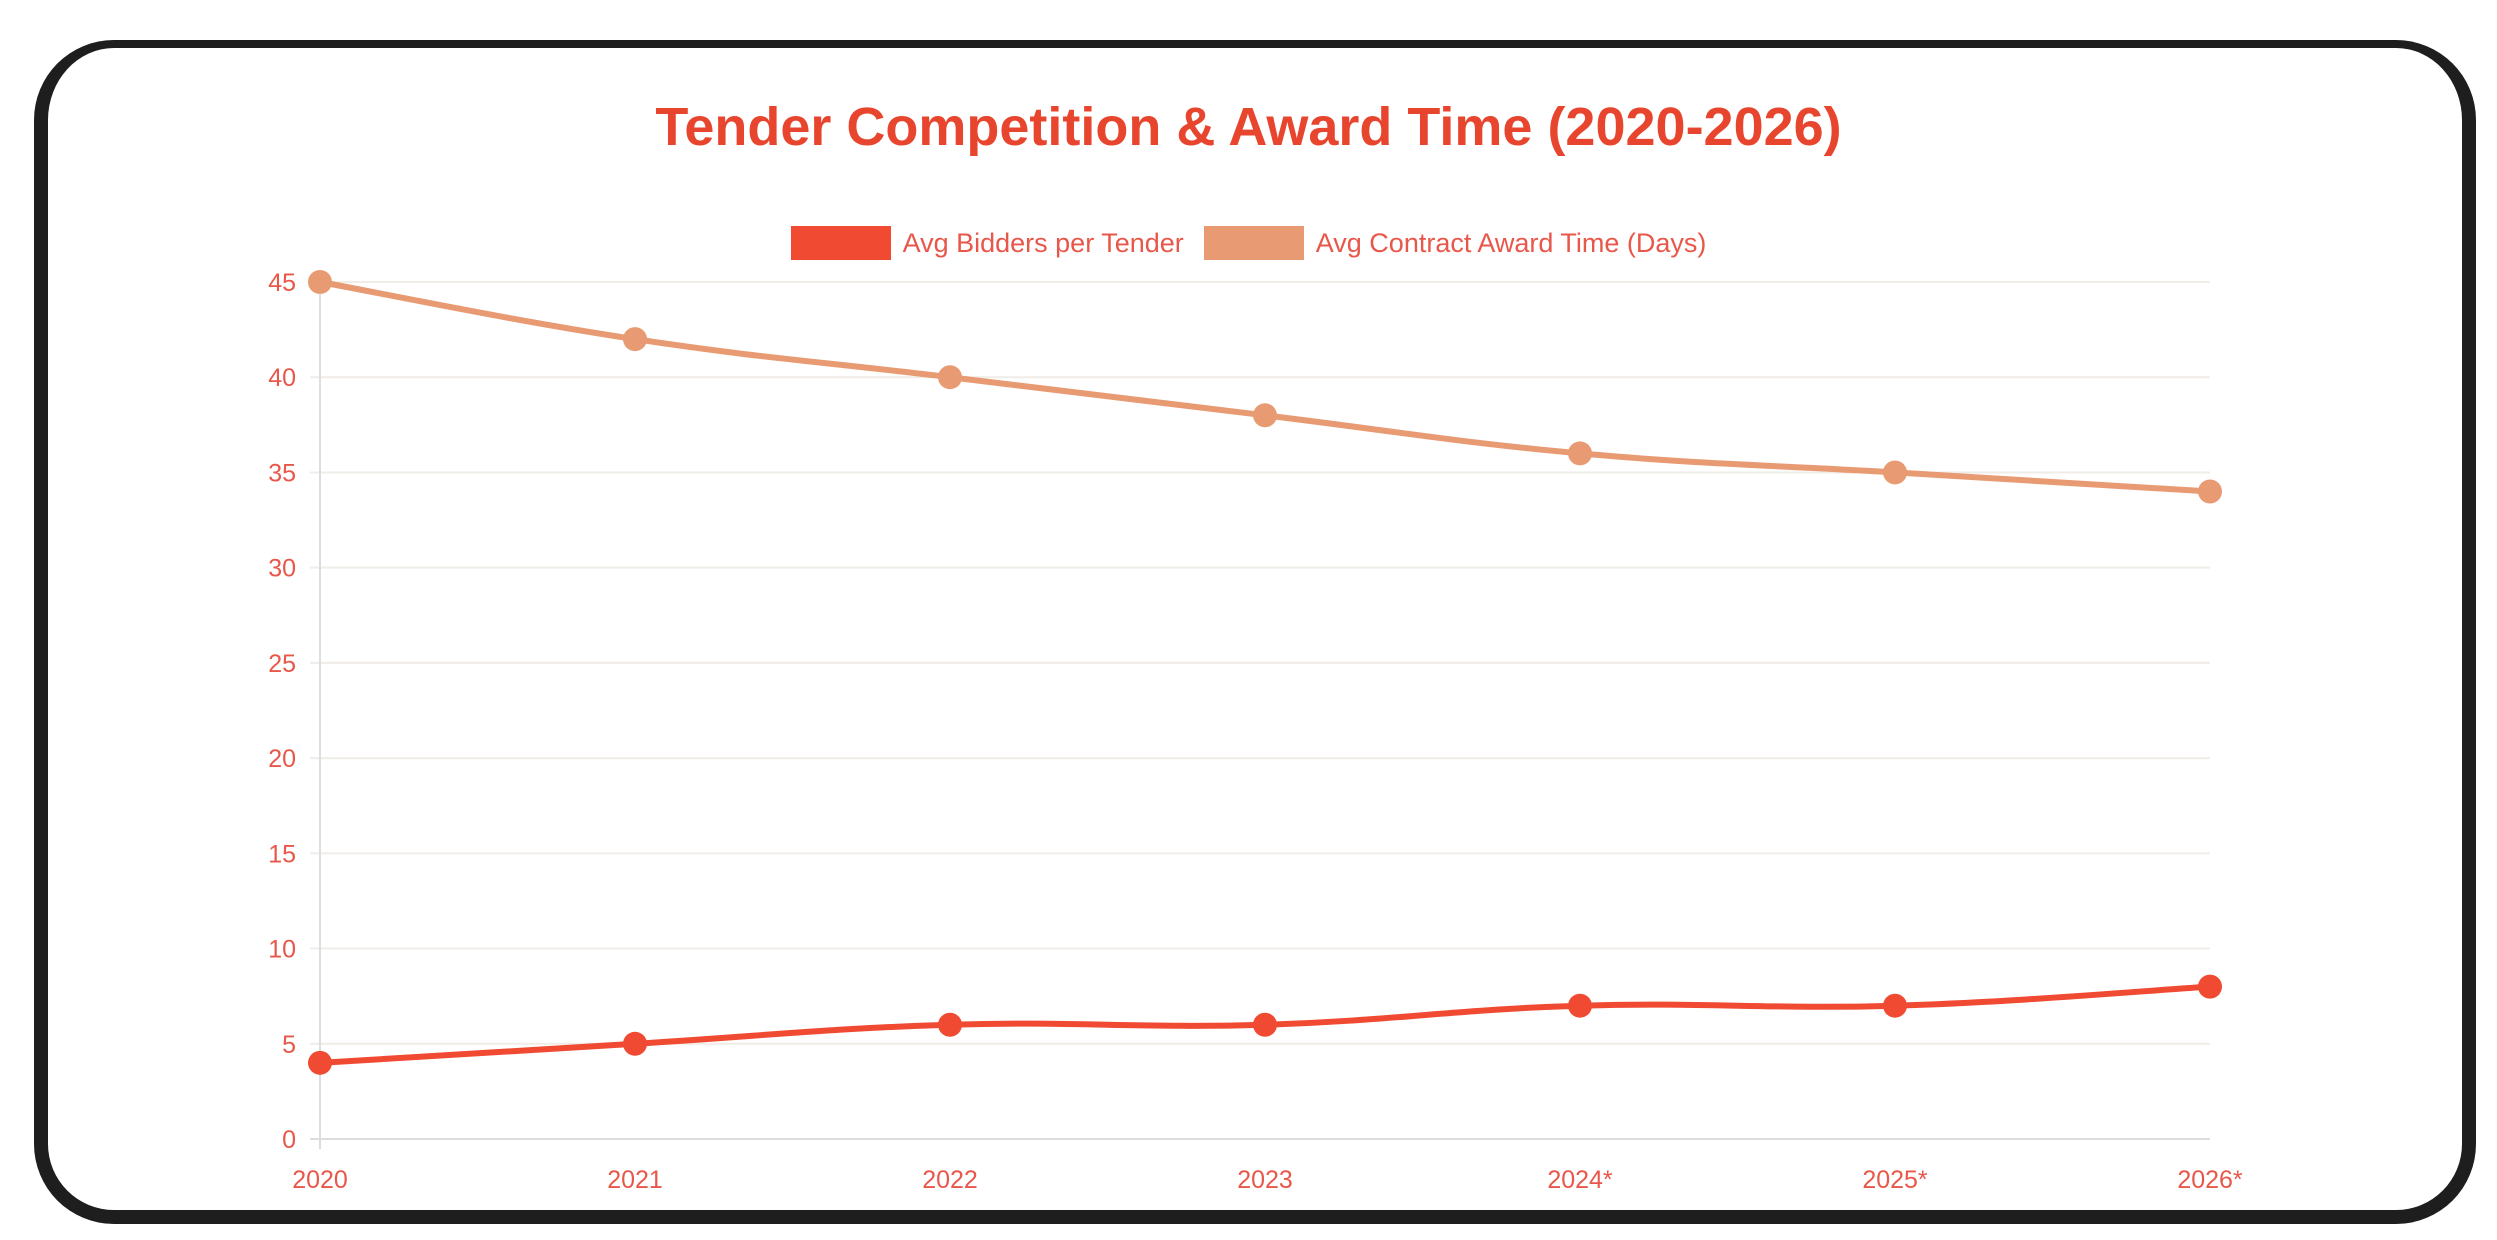 This screenshot has width=2497, height=1240. What do you see at coordinates (289, 1045) in the screenshot?
I see `y-tick-label: 5` at bounding box center [289, 1045].